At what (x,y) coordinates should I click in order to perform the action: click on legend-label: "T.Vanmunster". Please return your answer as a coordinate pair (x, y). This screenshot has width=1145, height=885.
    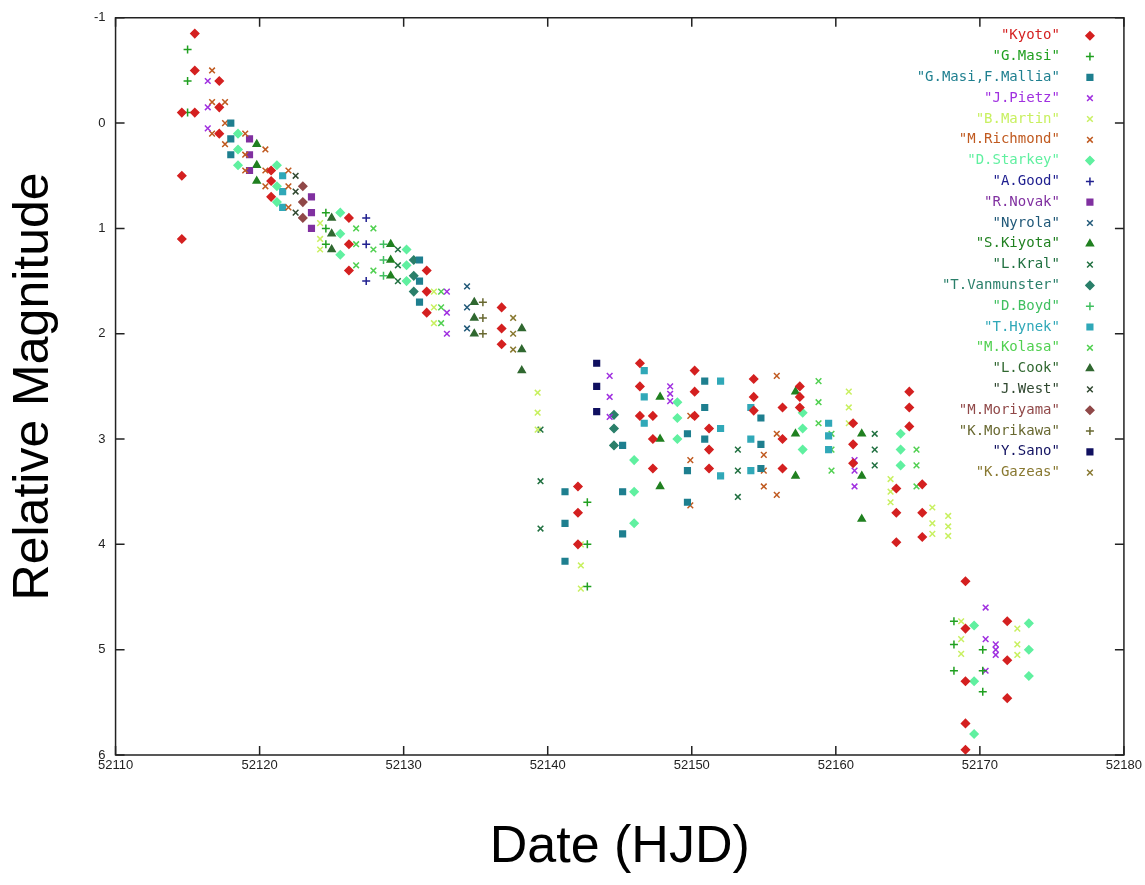
    Looking at the image, I should click on (1000, 284).